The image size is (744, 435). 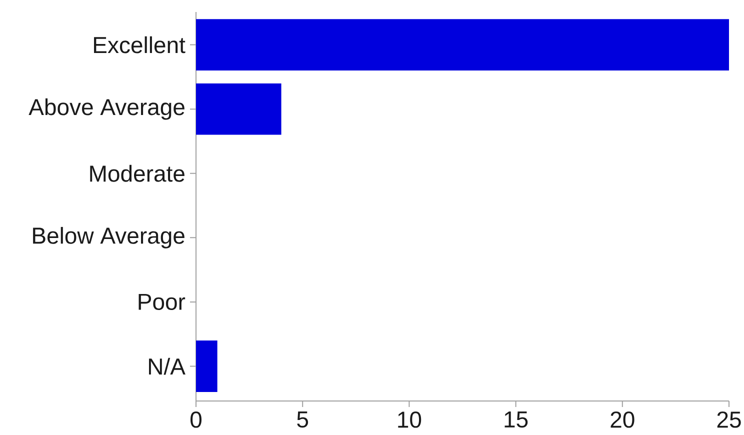 I want to click on x-tick-label: 5, so click(x=302, y=420).